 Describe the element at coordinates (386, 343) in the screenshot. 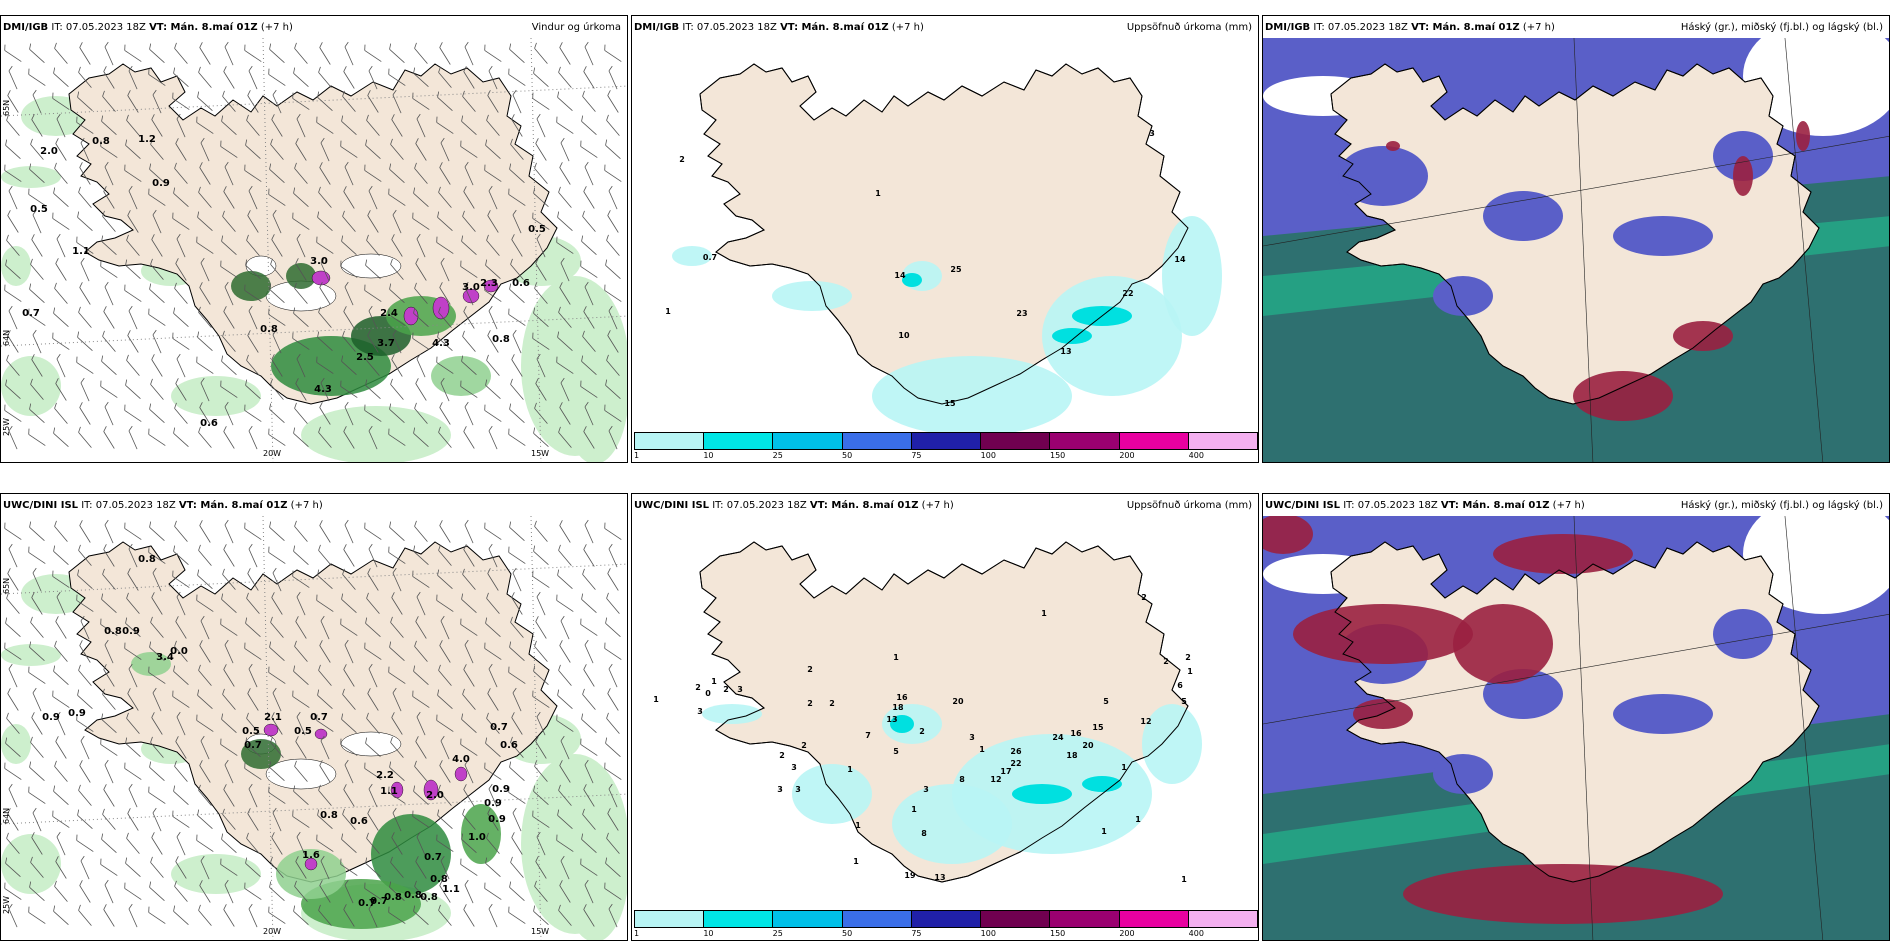

I see `value-label: 3.7` at that location.